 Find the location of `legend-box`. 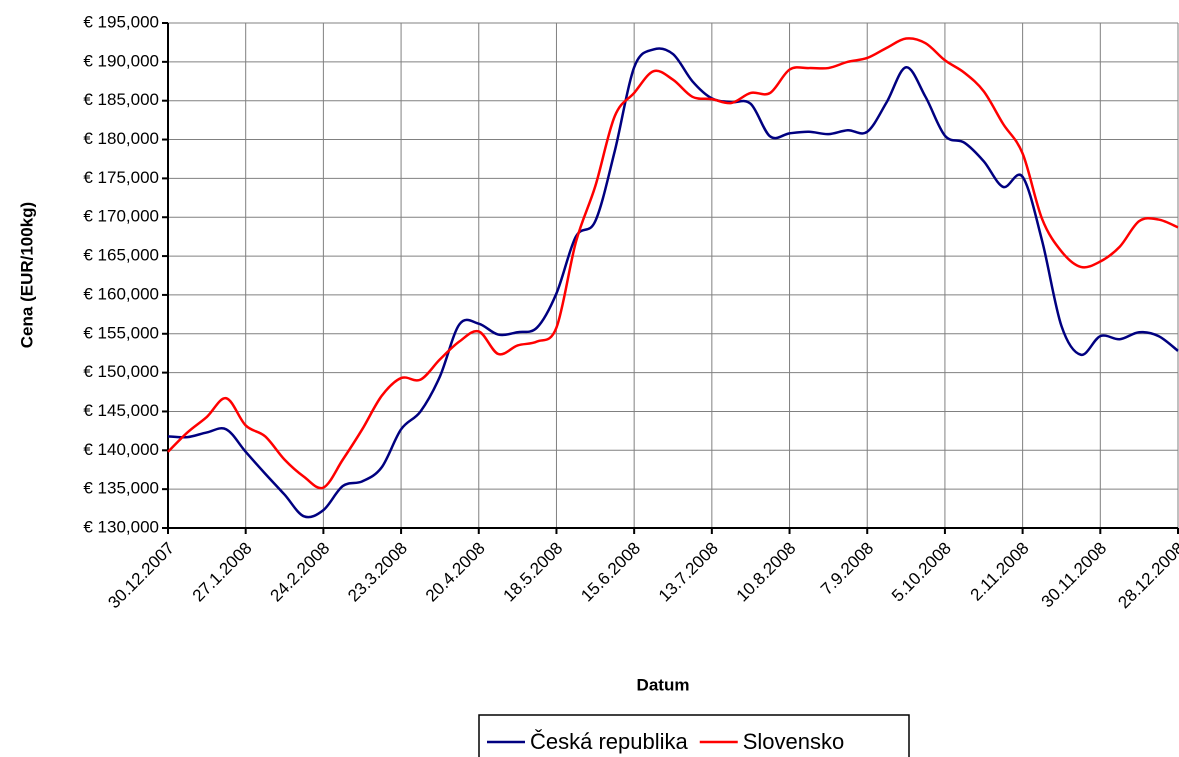

legend-box is located at coordinates (694, 735).